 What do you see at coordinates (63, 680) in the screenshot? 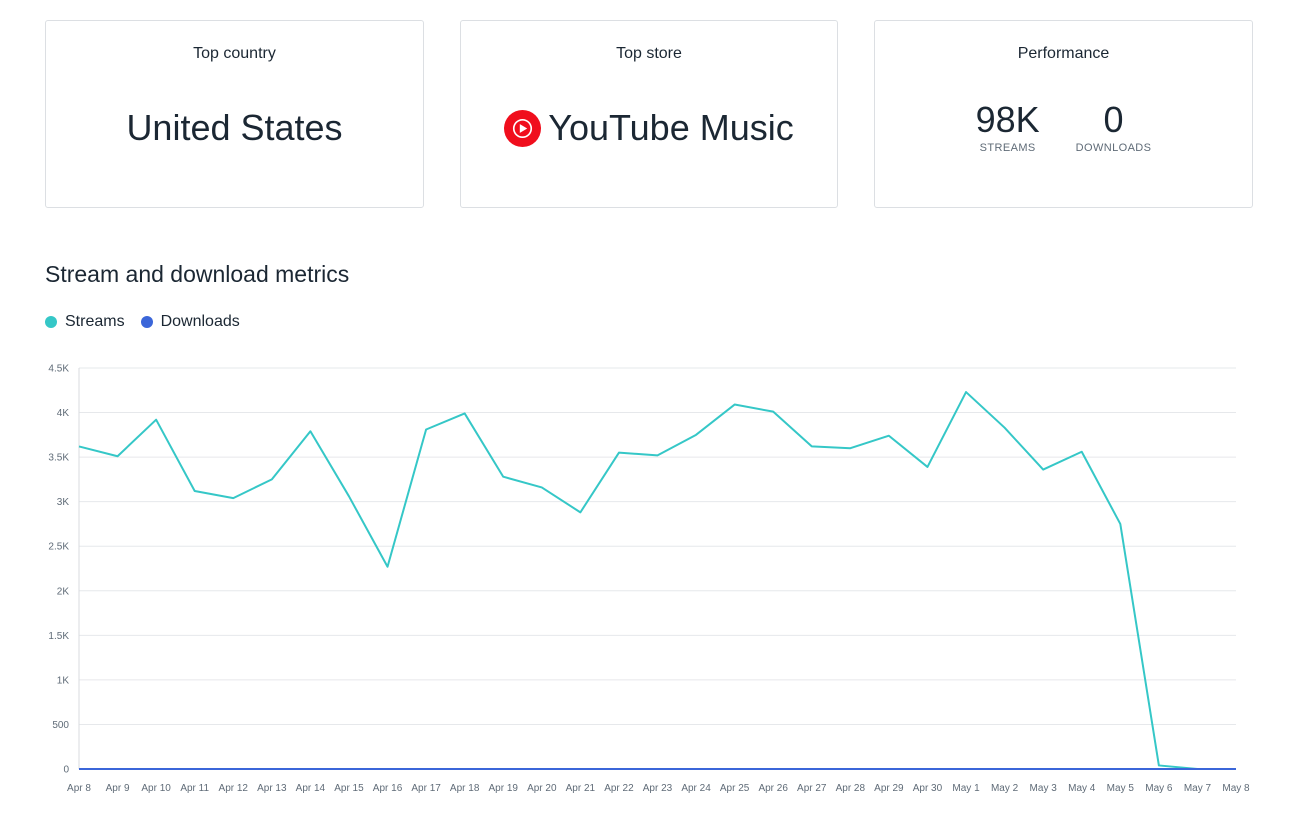
I see `y-tick-label: 1K` at bounding box center [63, 680].